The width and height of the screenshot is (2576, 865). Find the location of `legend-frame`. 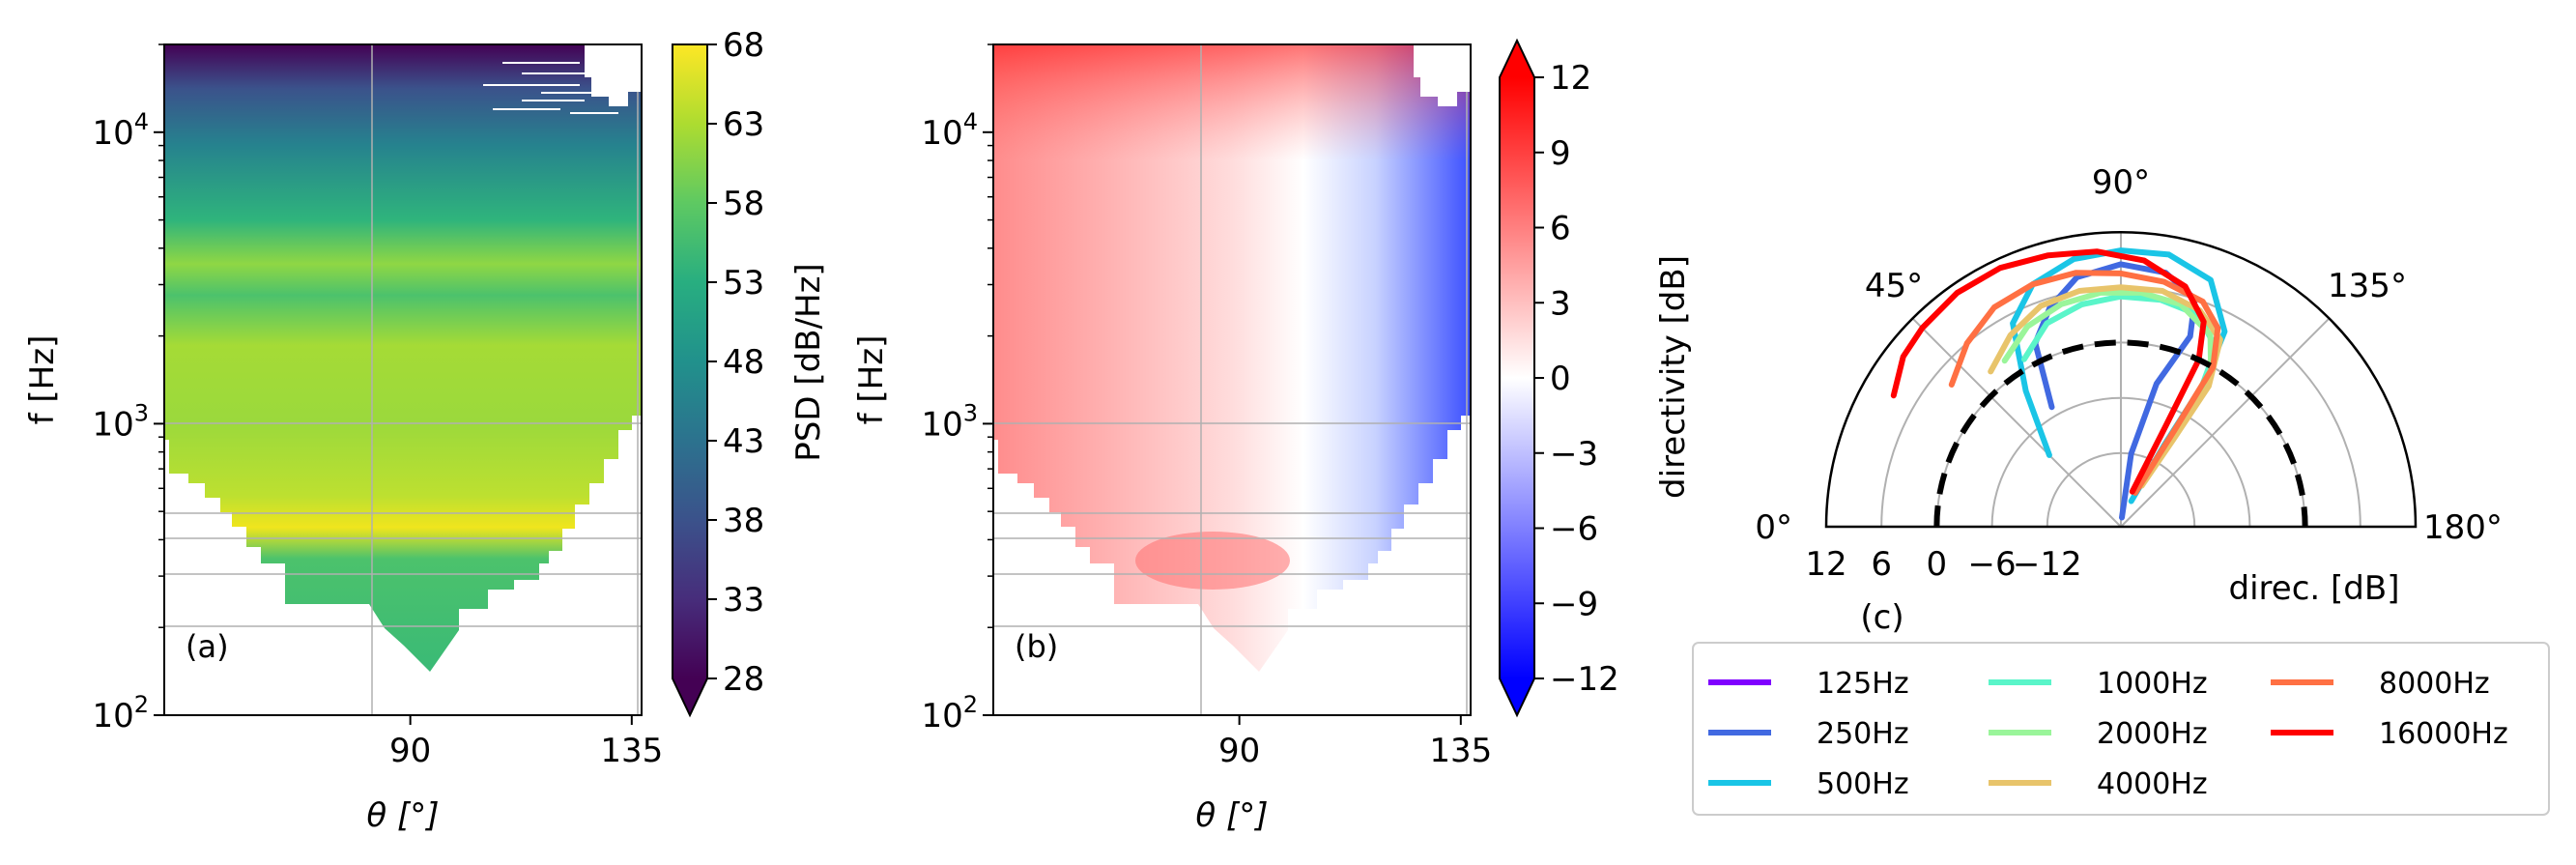

legend-frame is located at coordinates (2121, 729).